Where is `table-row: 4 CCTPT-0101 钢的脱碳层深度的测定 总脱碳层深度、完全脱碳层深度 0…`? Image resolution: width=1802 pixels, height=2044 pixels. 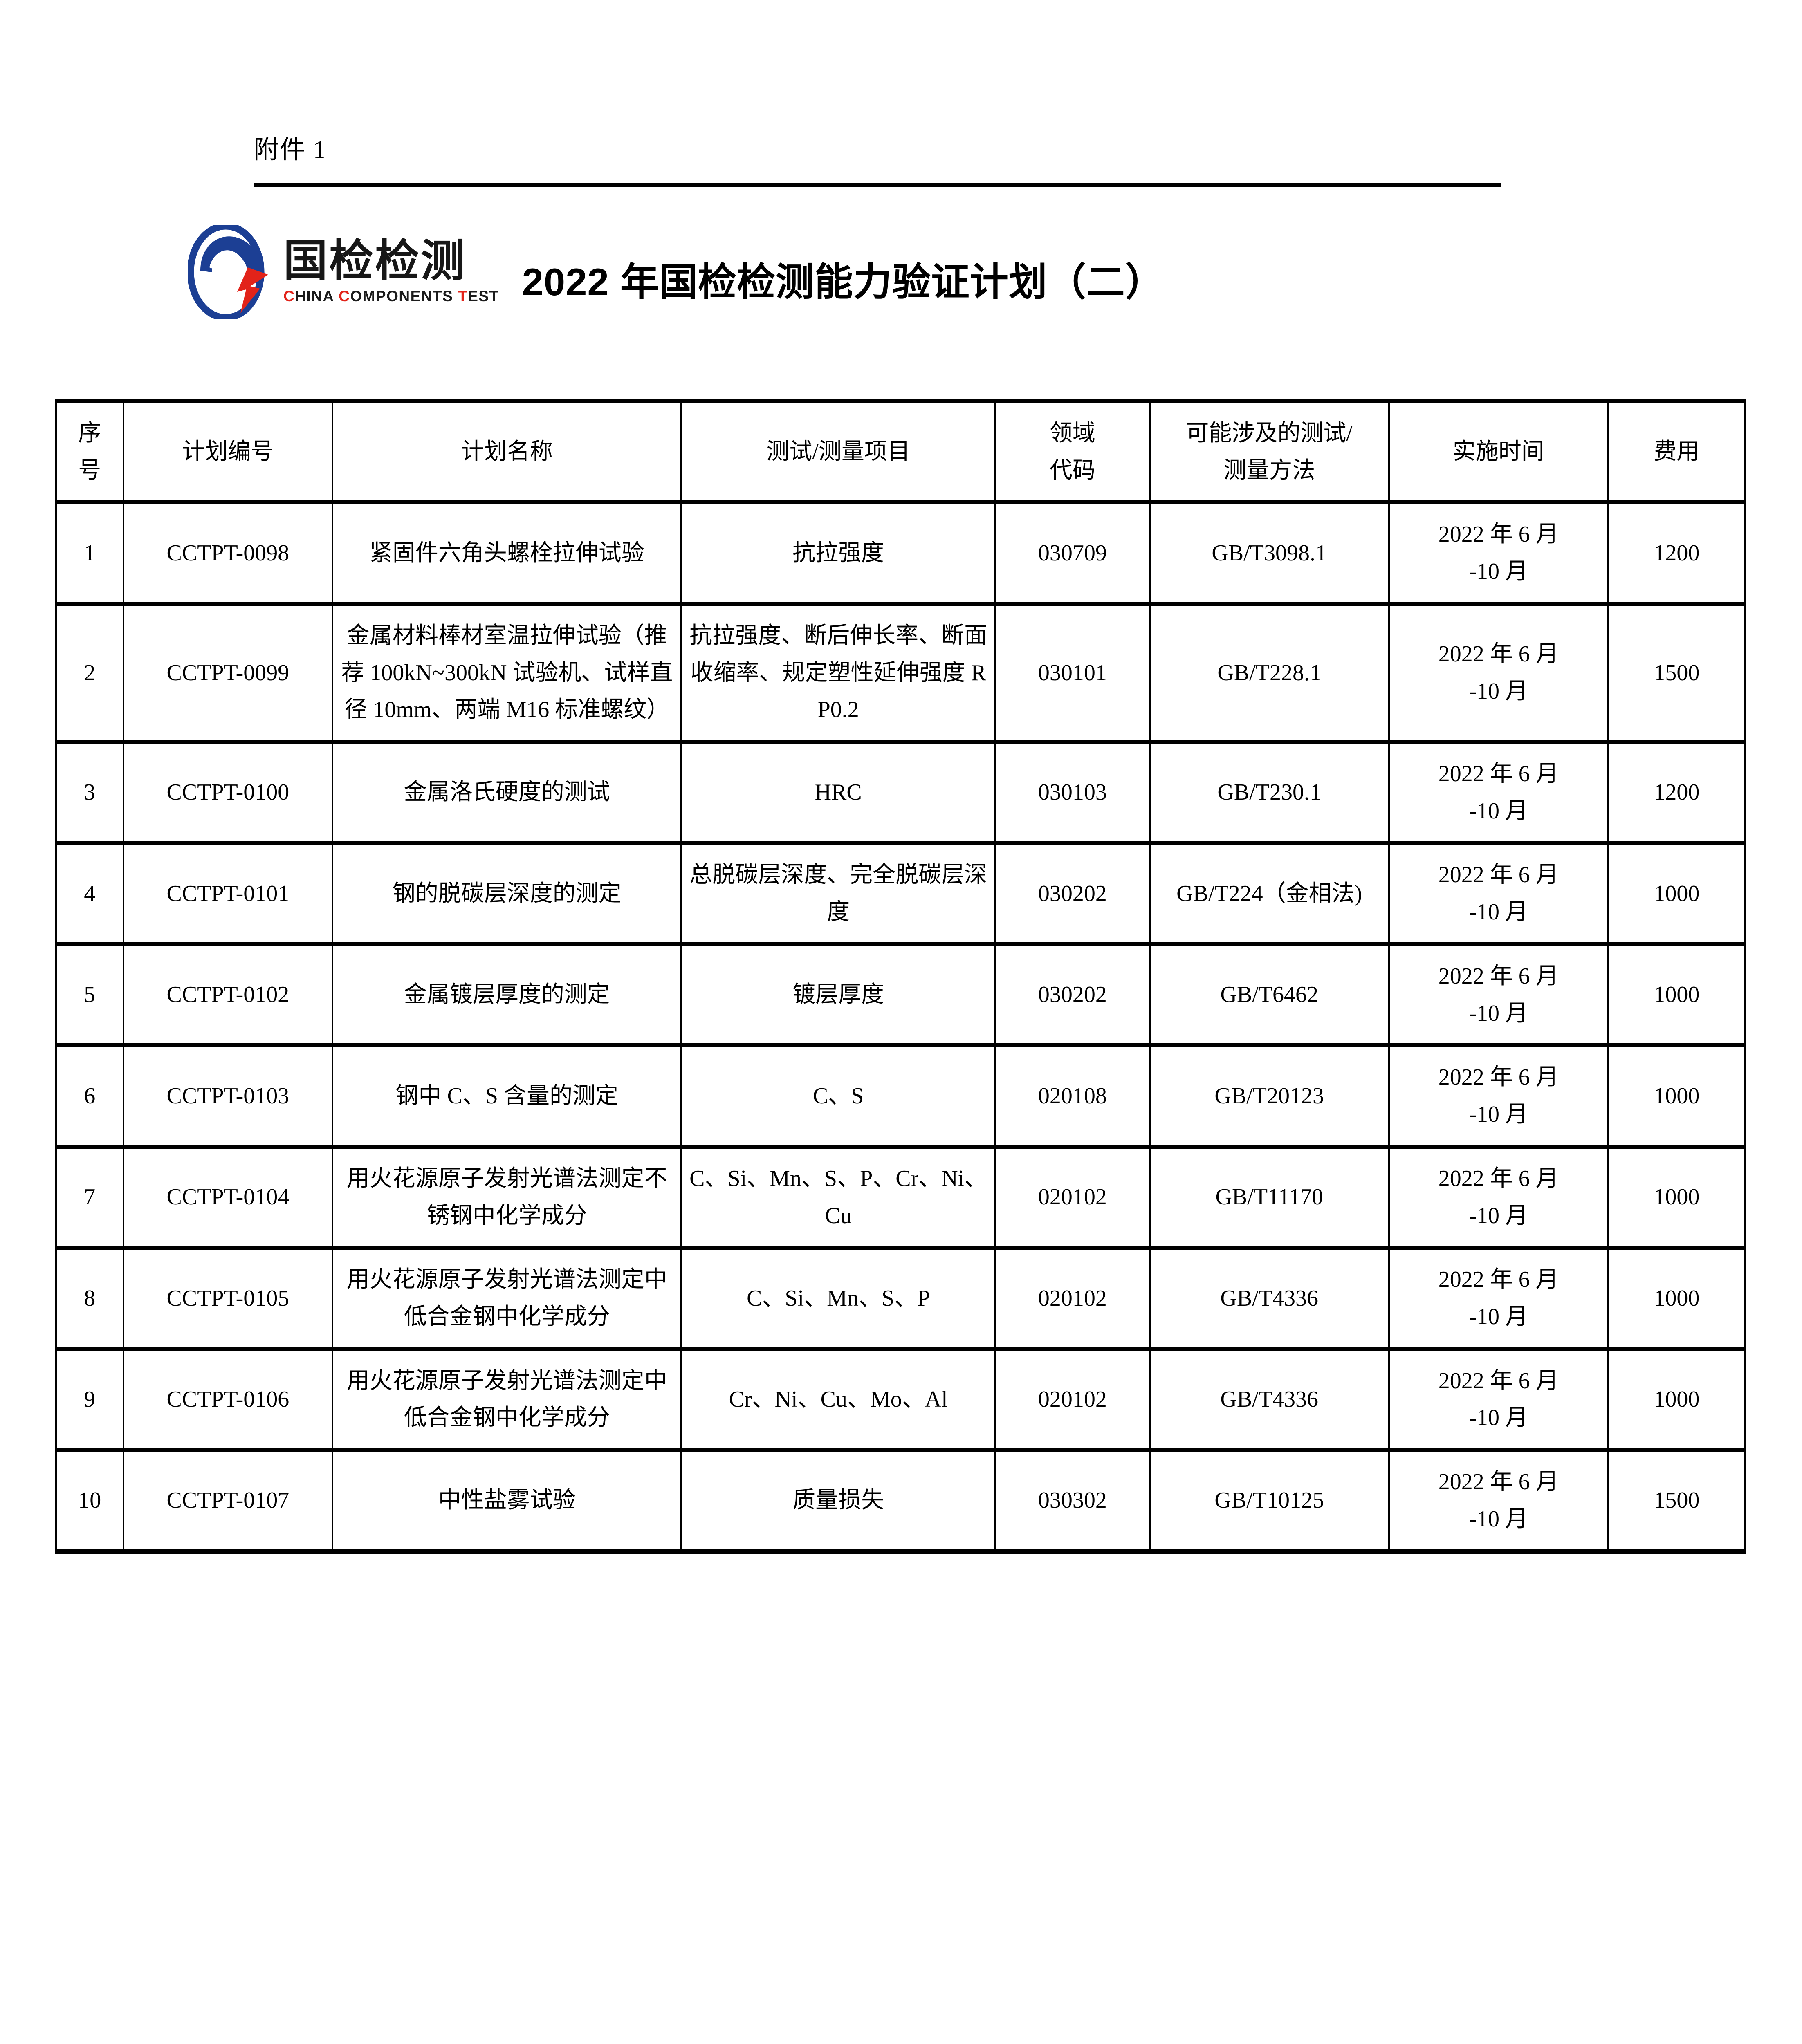 table-row: 4 CCTPT-0101 钢的脱碳层深度的测定 总脱碳层深度、完全脱碳层深度 0… is located at coordinates (900, 894).